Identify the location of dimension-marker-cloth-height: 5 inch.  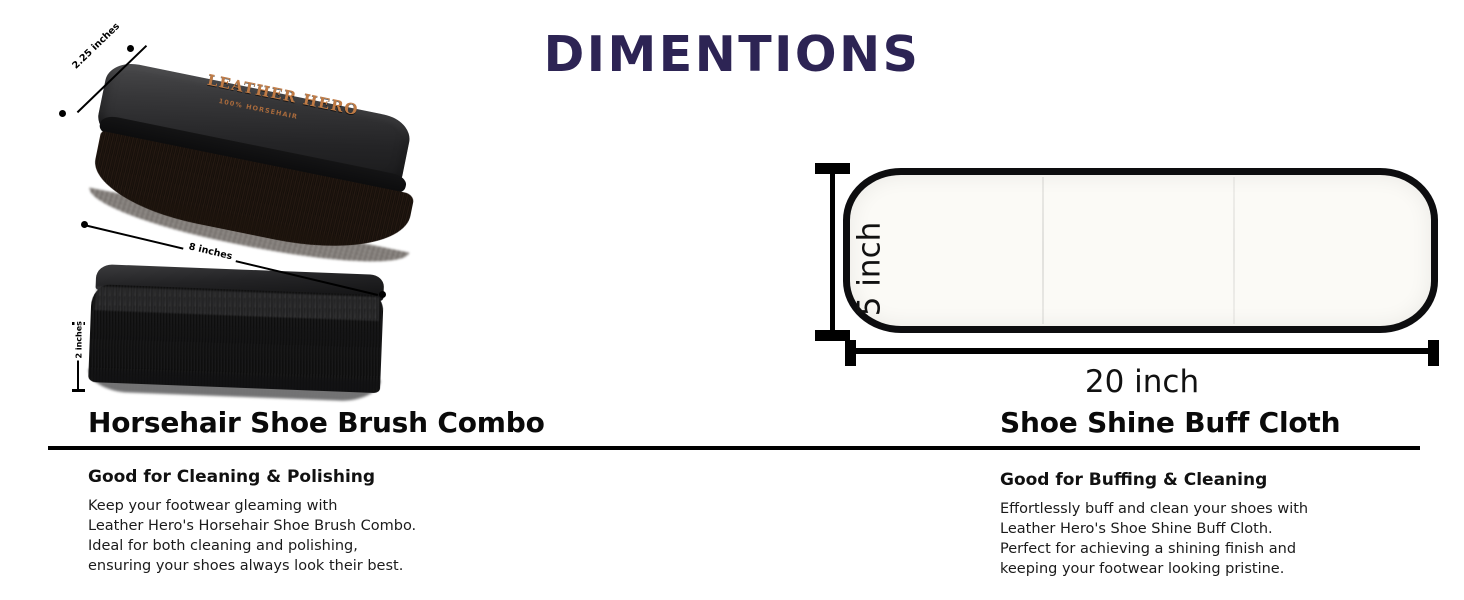
(843, 252).